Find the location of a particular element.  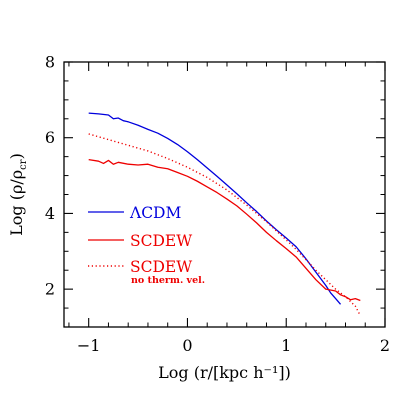

legend-label-0: ΛCDM is located at coordinates (155, 213).